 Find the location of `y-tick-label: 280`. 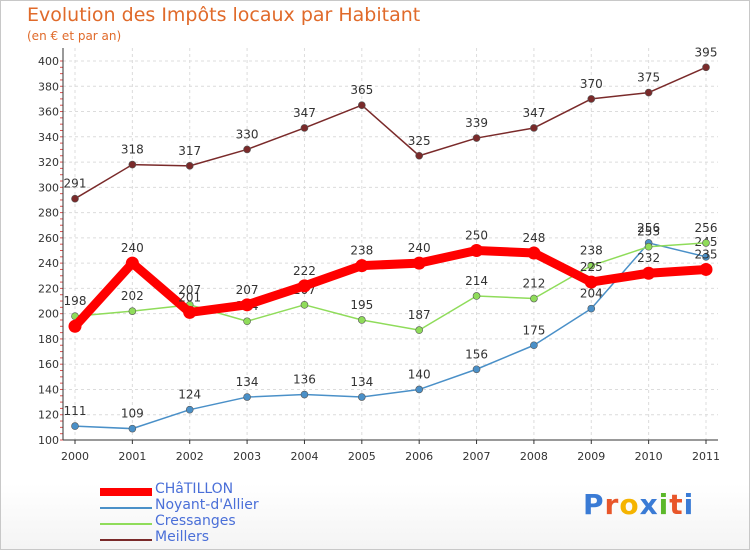

y-tick-label: 280 is located at coordinates (48, 213).